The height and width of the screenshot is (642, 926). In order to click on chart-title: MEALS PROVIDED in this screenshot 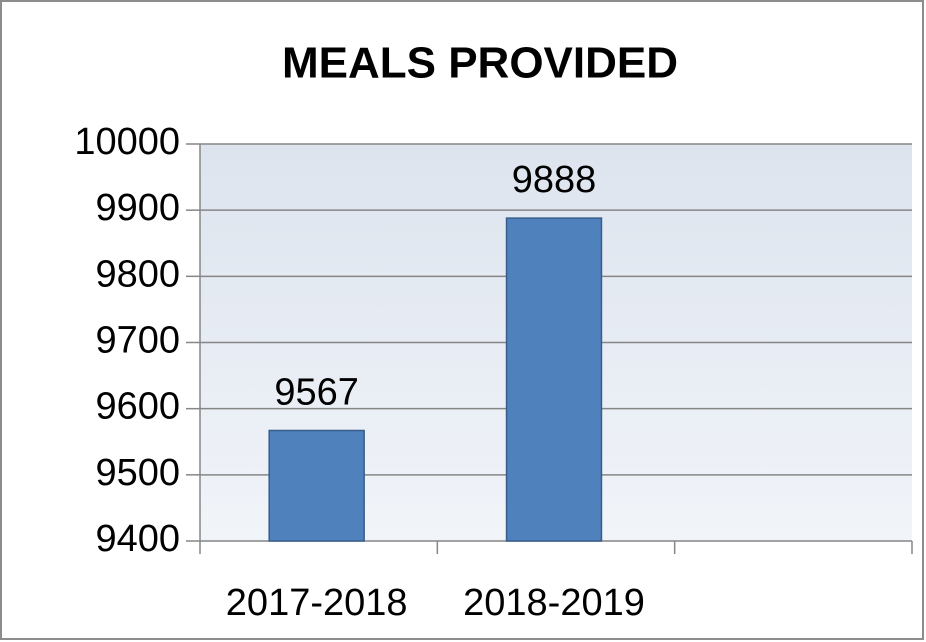, I will do `click(480, 63)`.